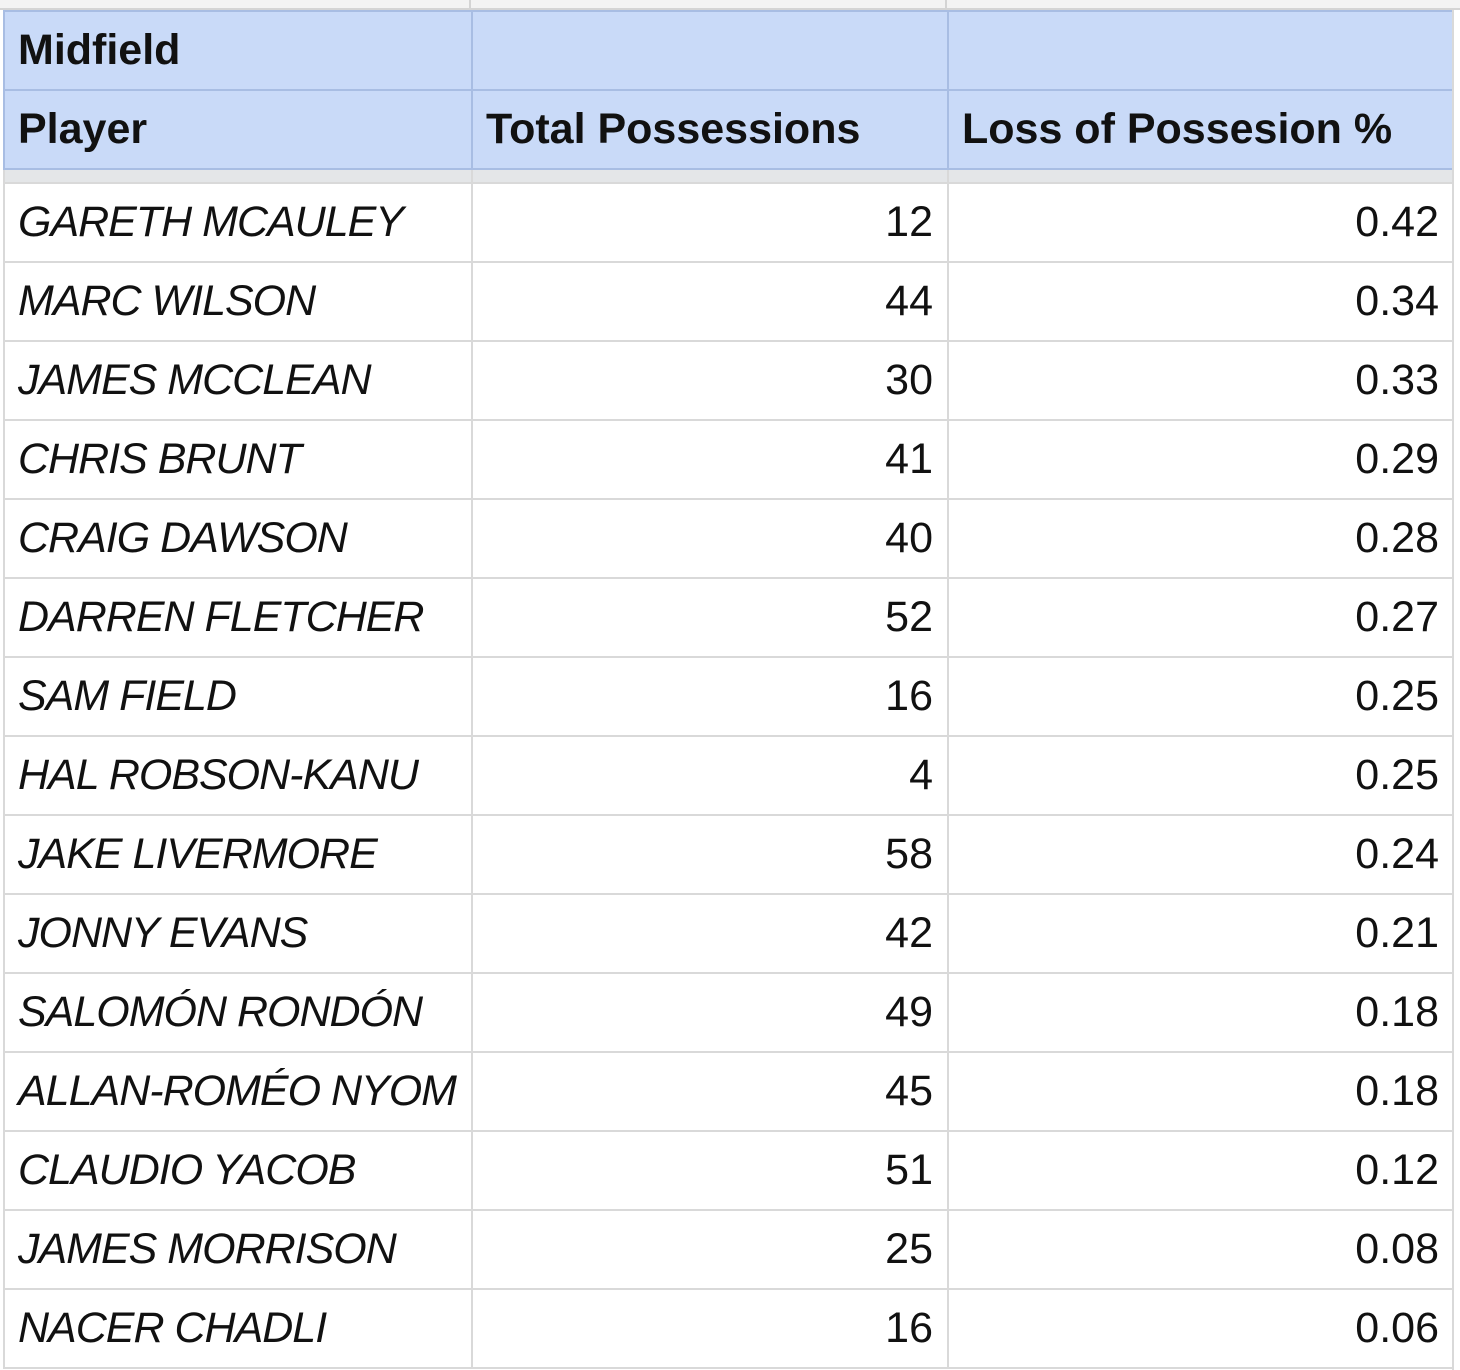 The image size is (1460, 1370). Describe the element at coordinates (238, 380) in the screenshot. I see `player-name-cell: JAMES MCCLEAN` at that location.